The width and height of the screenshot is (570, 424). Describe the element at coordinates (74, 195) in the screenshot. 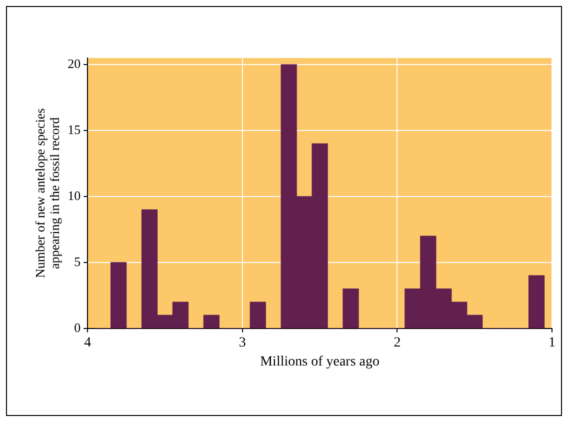

I see `y-tick-label: 10` at that location.